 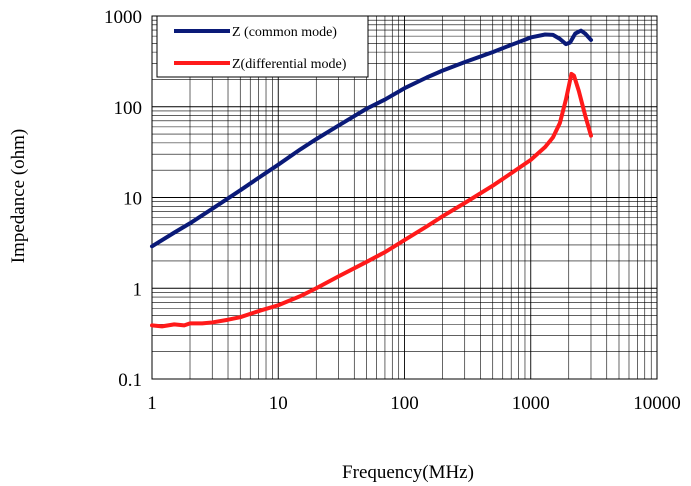 I want to click on y-tick-label: 10, so click(x=132, y=199).